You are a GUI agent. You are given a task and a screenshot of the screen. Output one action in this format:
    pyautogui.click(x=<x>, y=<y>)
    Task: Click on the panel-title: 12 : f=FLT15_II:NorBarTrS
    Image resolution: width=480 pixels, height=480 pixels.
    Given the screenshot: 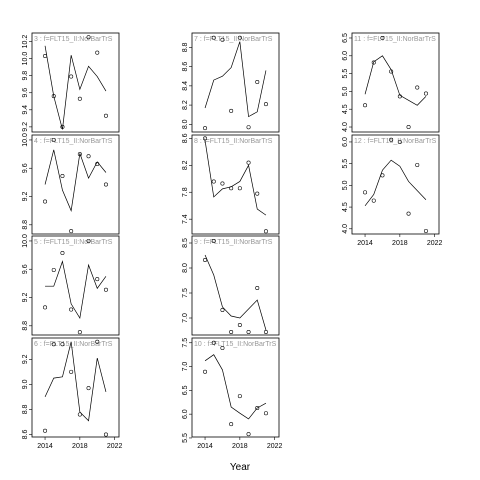 What is the action you would take?
    pyautogui.click(x=395, y=141)
    